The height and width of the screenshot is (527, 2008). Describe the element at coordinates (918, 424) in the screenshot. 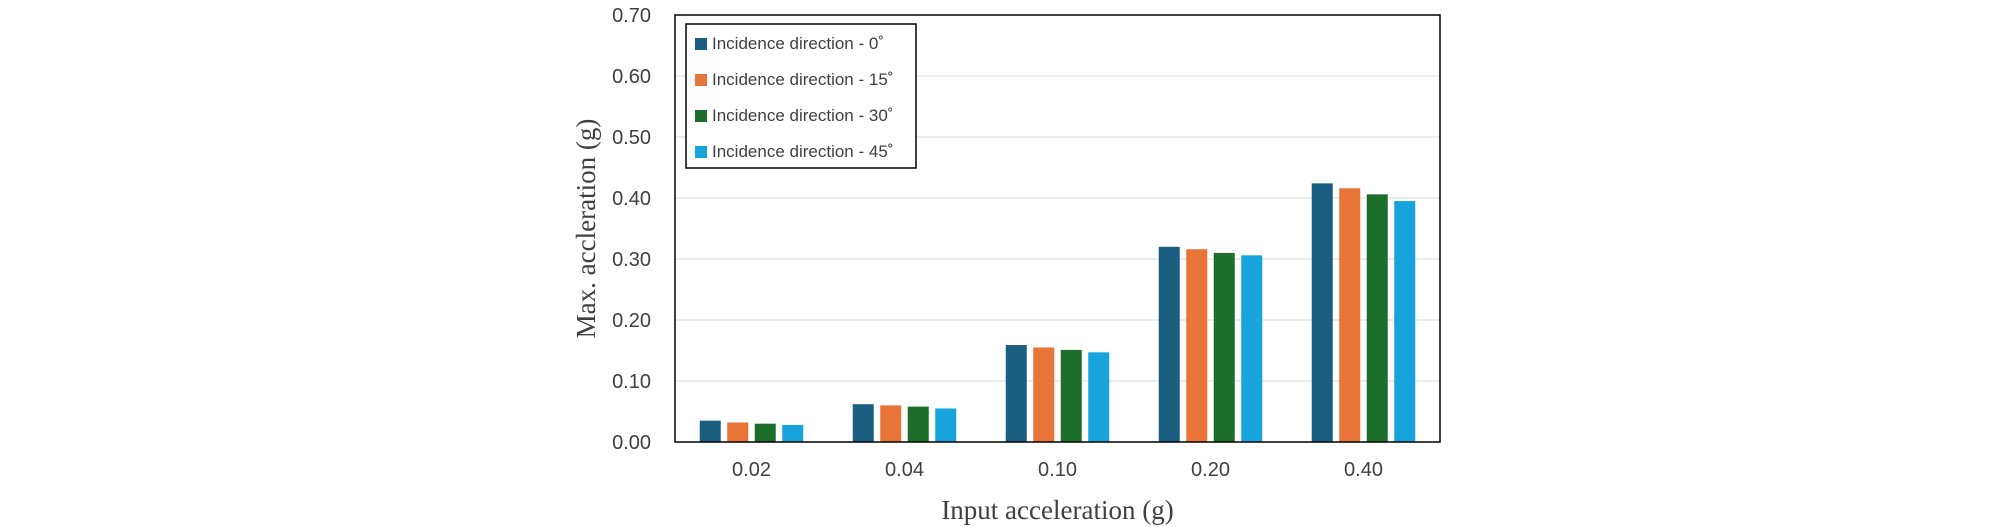

I see `bar-0.04-series-2` at that location.